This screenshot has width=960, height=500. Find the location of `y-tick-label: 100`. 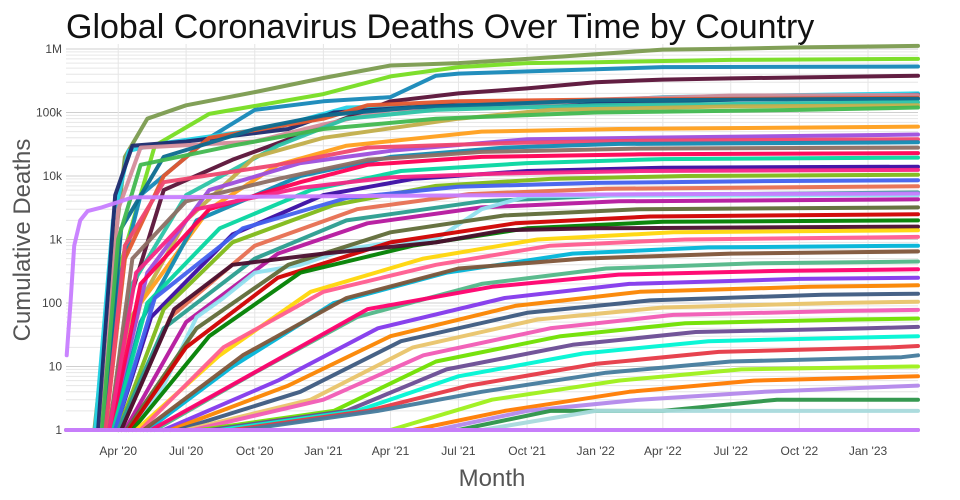

y-tick-label: 100 is located at coordinates (52, 303).